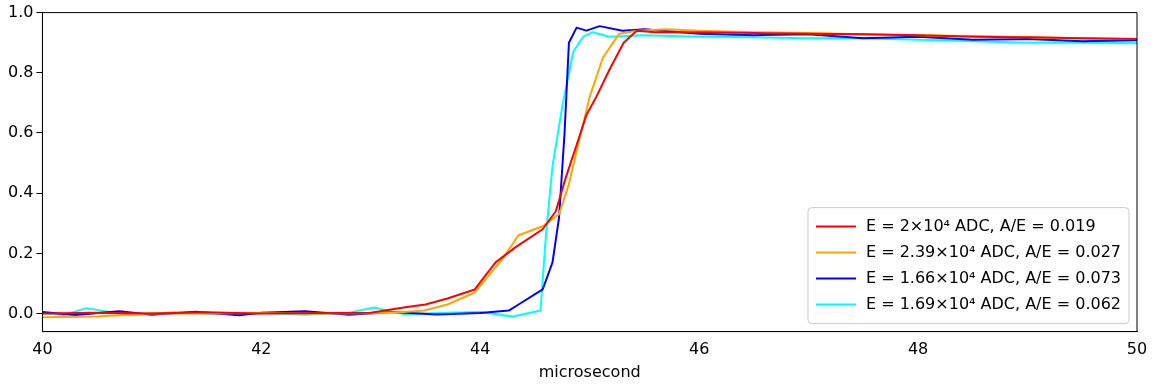  What do you see at coordinates (480, 349) in the screenshot?
I see `x-tick-label: 44` at bounding box center [480, 349].